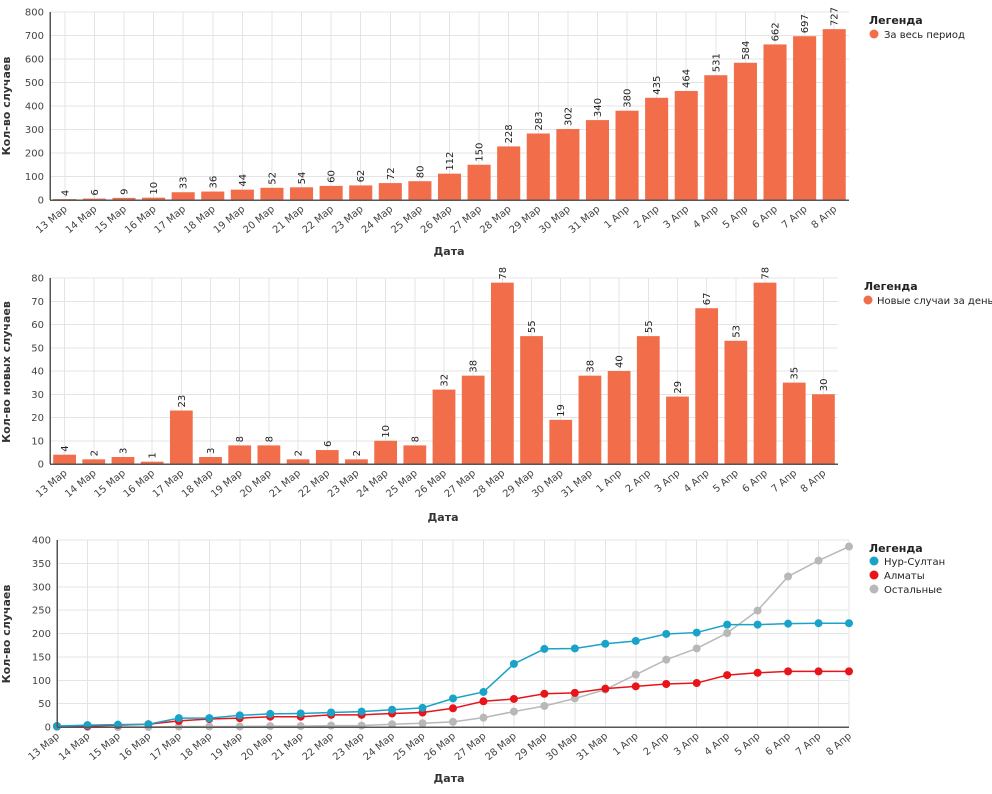  What do you see at coordinates (37, 325) in the screenshot?
I see `y-tick-label: 60` at bounding box center [37, 325].